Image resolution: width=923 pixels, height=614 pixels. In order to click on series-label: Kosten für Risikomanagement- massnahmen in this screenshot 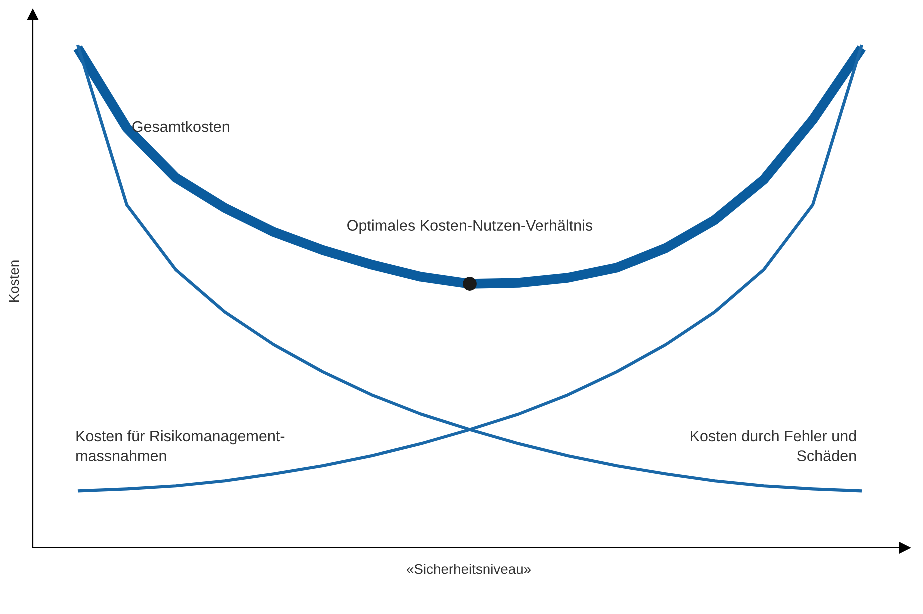, I will do `click(180, 446)`.